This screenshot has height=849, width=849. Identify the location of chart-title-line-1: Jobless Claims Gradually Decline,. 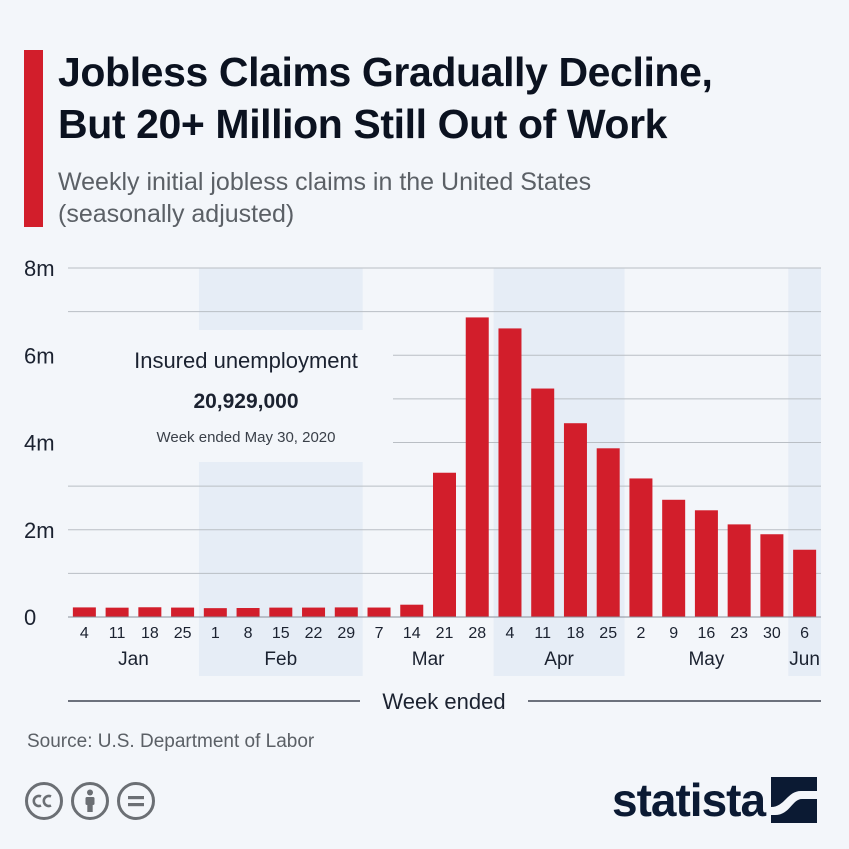
(385, 72).